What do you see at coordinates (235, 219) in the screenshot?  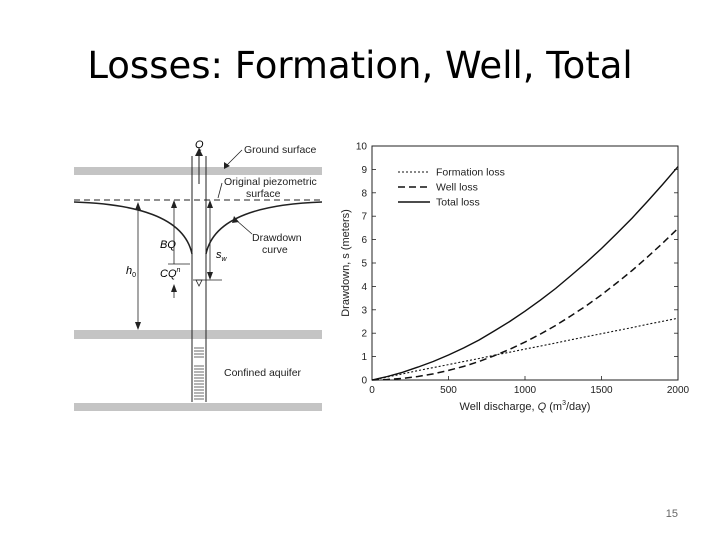 I see `drawdown-leader-head` at bounding box center [235, 219].